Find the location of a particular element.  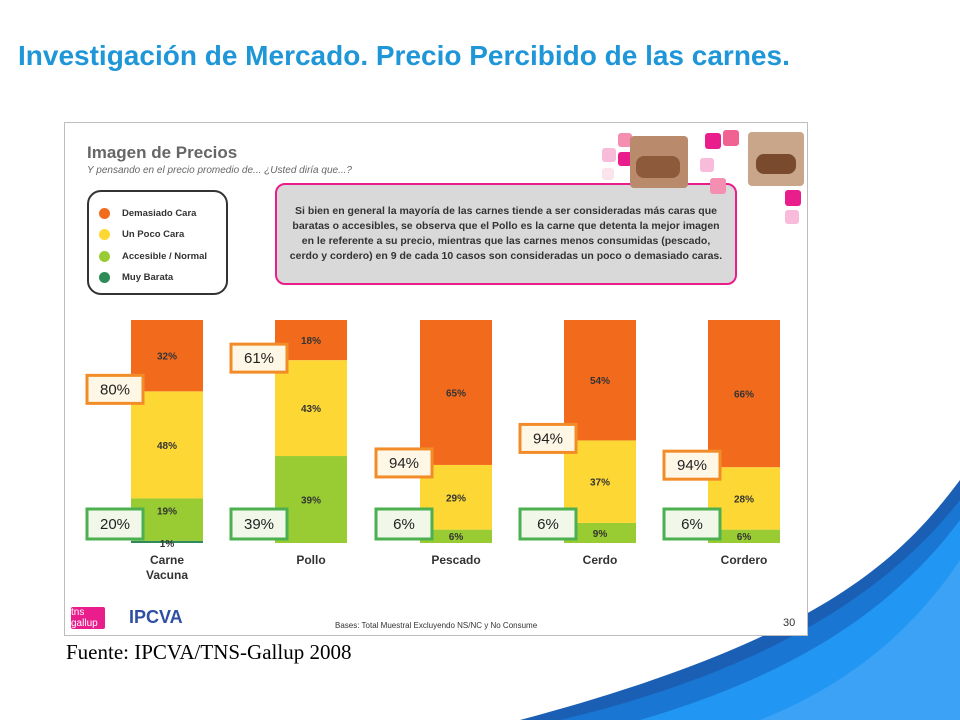

legend-label: Muy Barata is located at coordinates (148, 277).